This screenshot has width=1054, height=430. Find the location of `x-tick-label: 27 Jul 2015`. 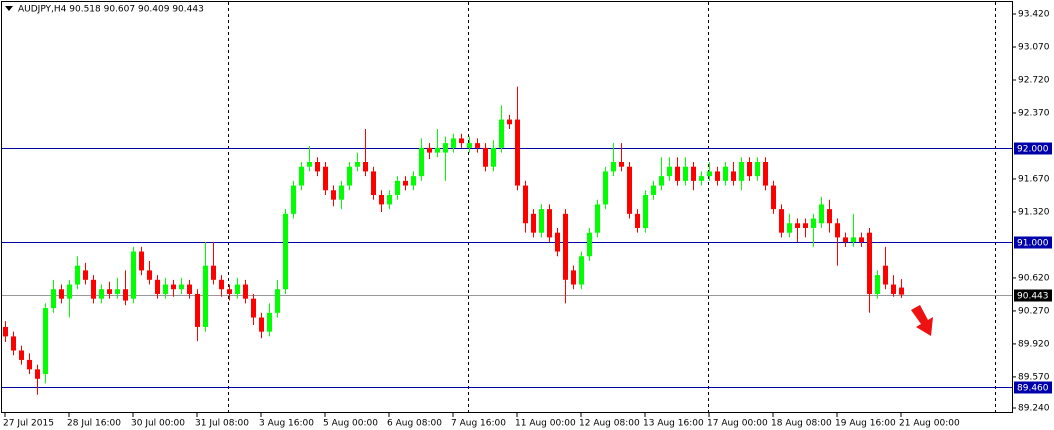

x-tick-label: 27 Jul 2015 is located at coordinates (28, 424).